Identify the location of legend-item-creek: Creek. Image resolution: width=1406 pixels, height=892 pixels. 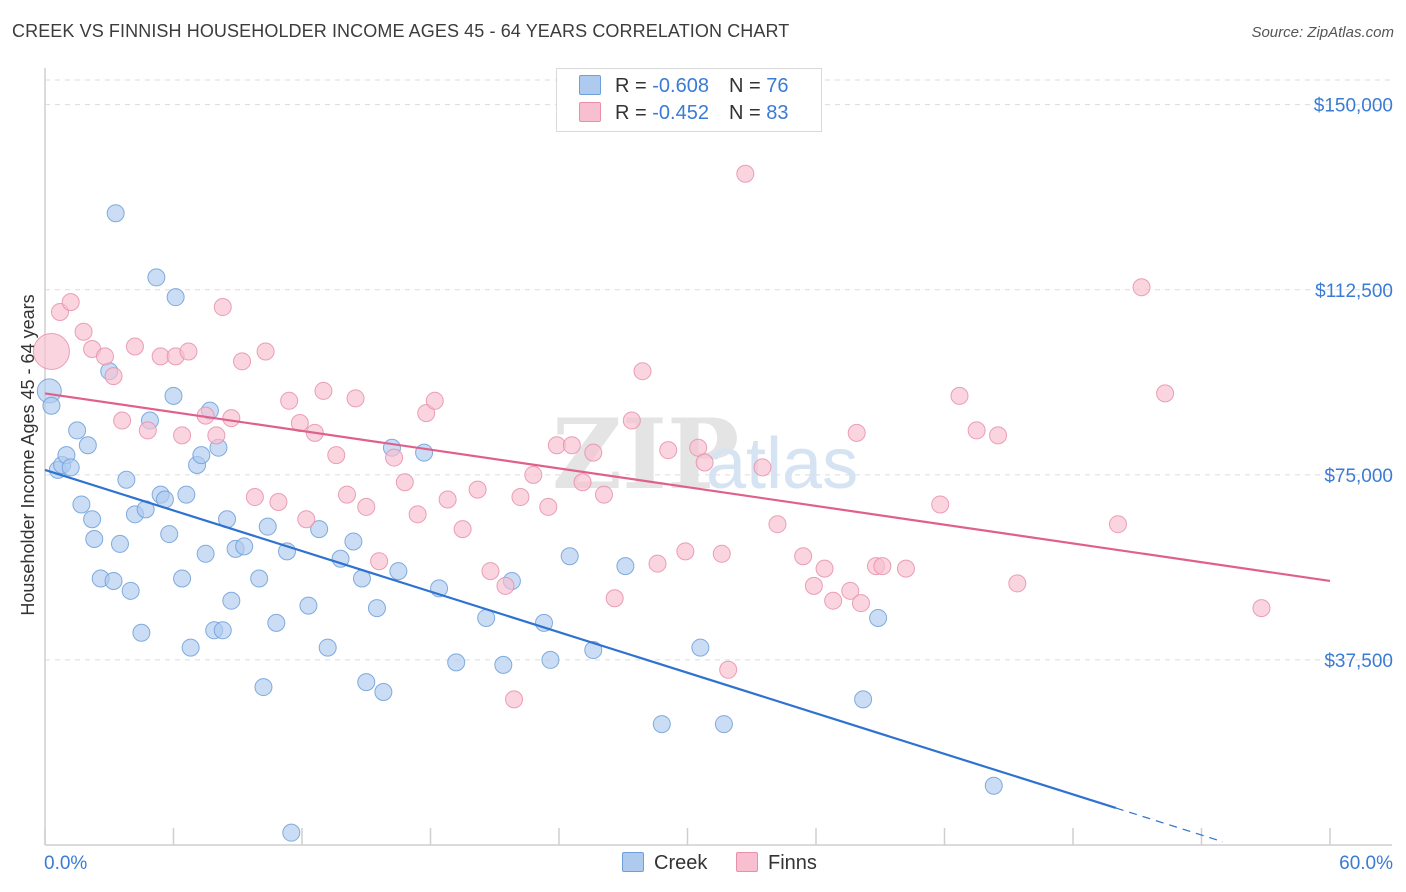
(664, 863).